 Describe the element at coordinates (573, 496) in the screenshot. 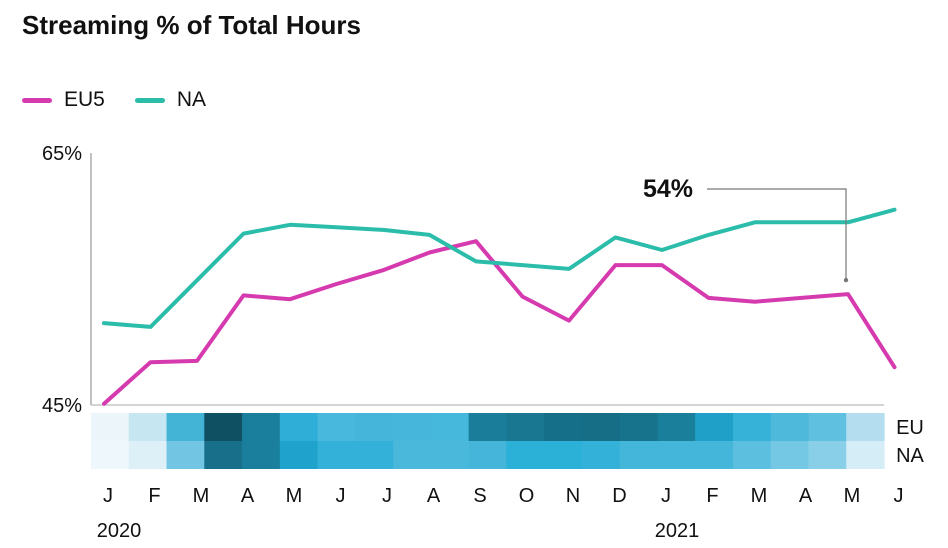

I see `x-tick-label: N` at that location.